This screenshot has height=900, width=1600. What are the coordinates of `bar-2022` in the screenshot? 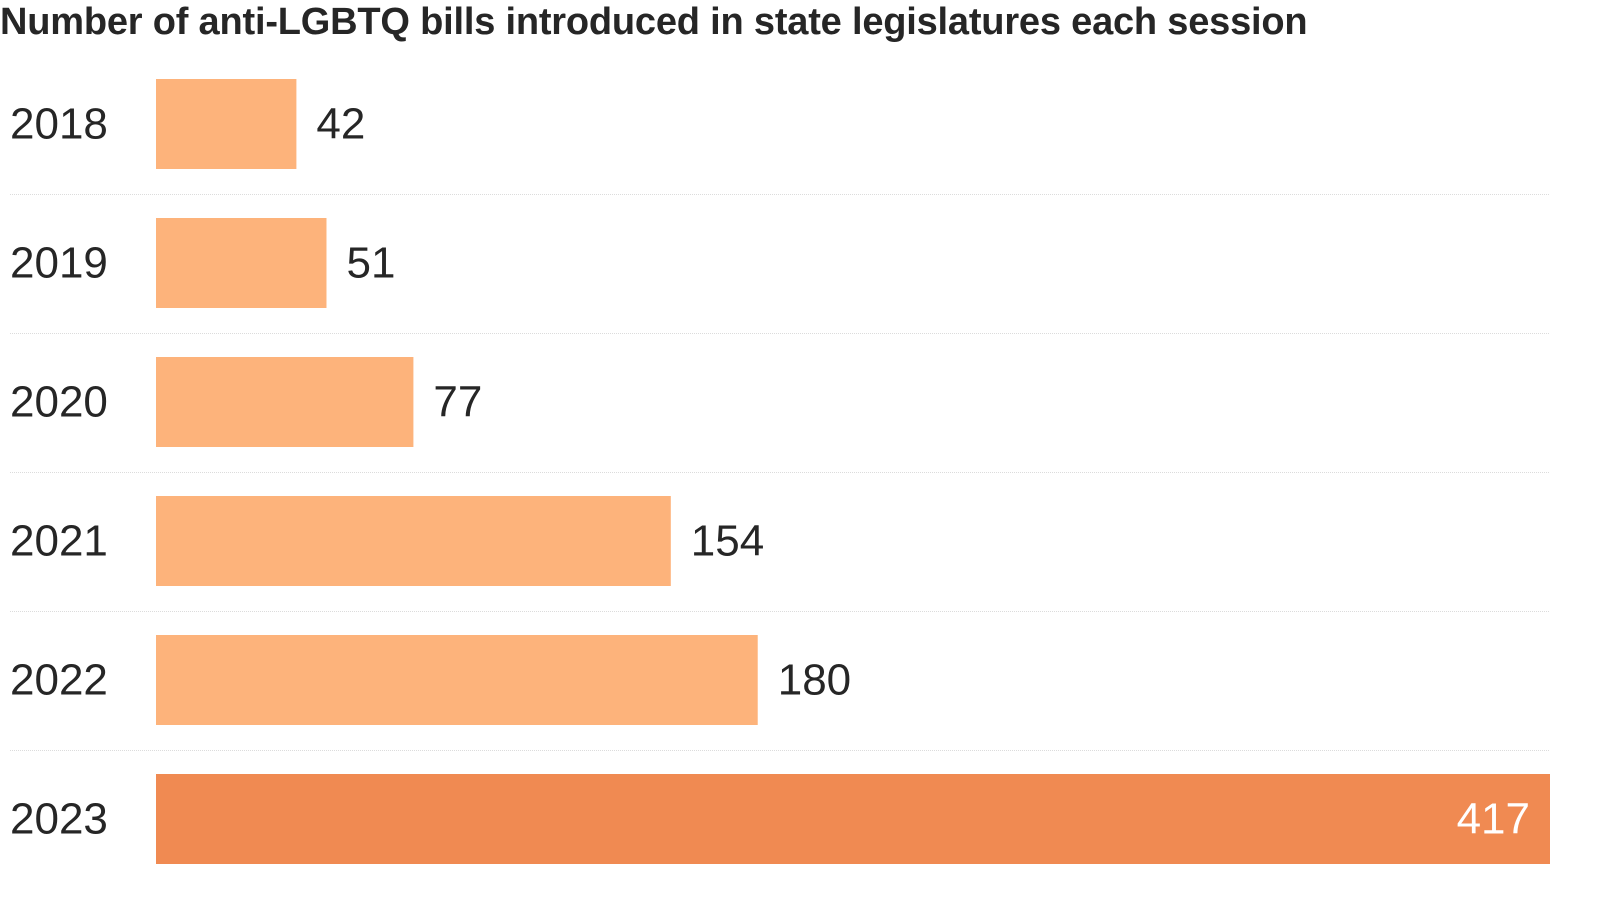 It's located at (457, 680).